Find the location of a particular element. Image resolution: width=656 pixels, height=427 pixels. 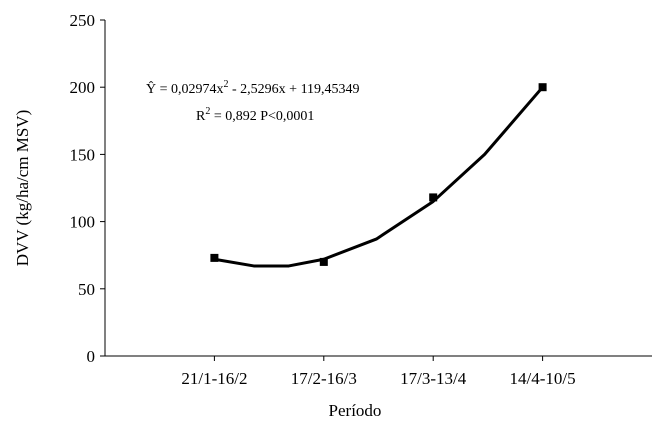

x-tick-label: 17/3-13/4 is located at coordinates (433, 378).